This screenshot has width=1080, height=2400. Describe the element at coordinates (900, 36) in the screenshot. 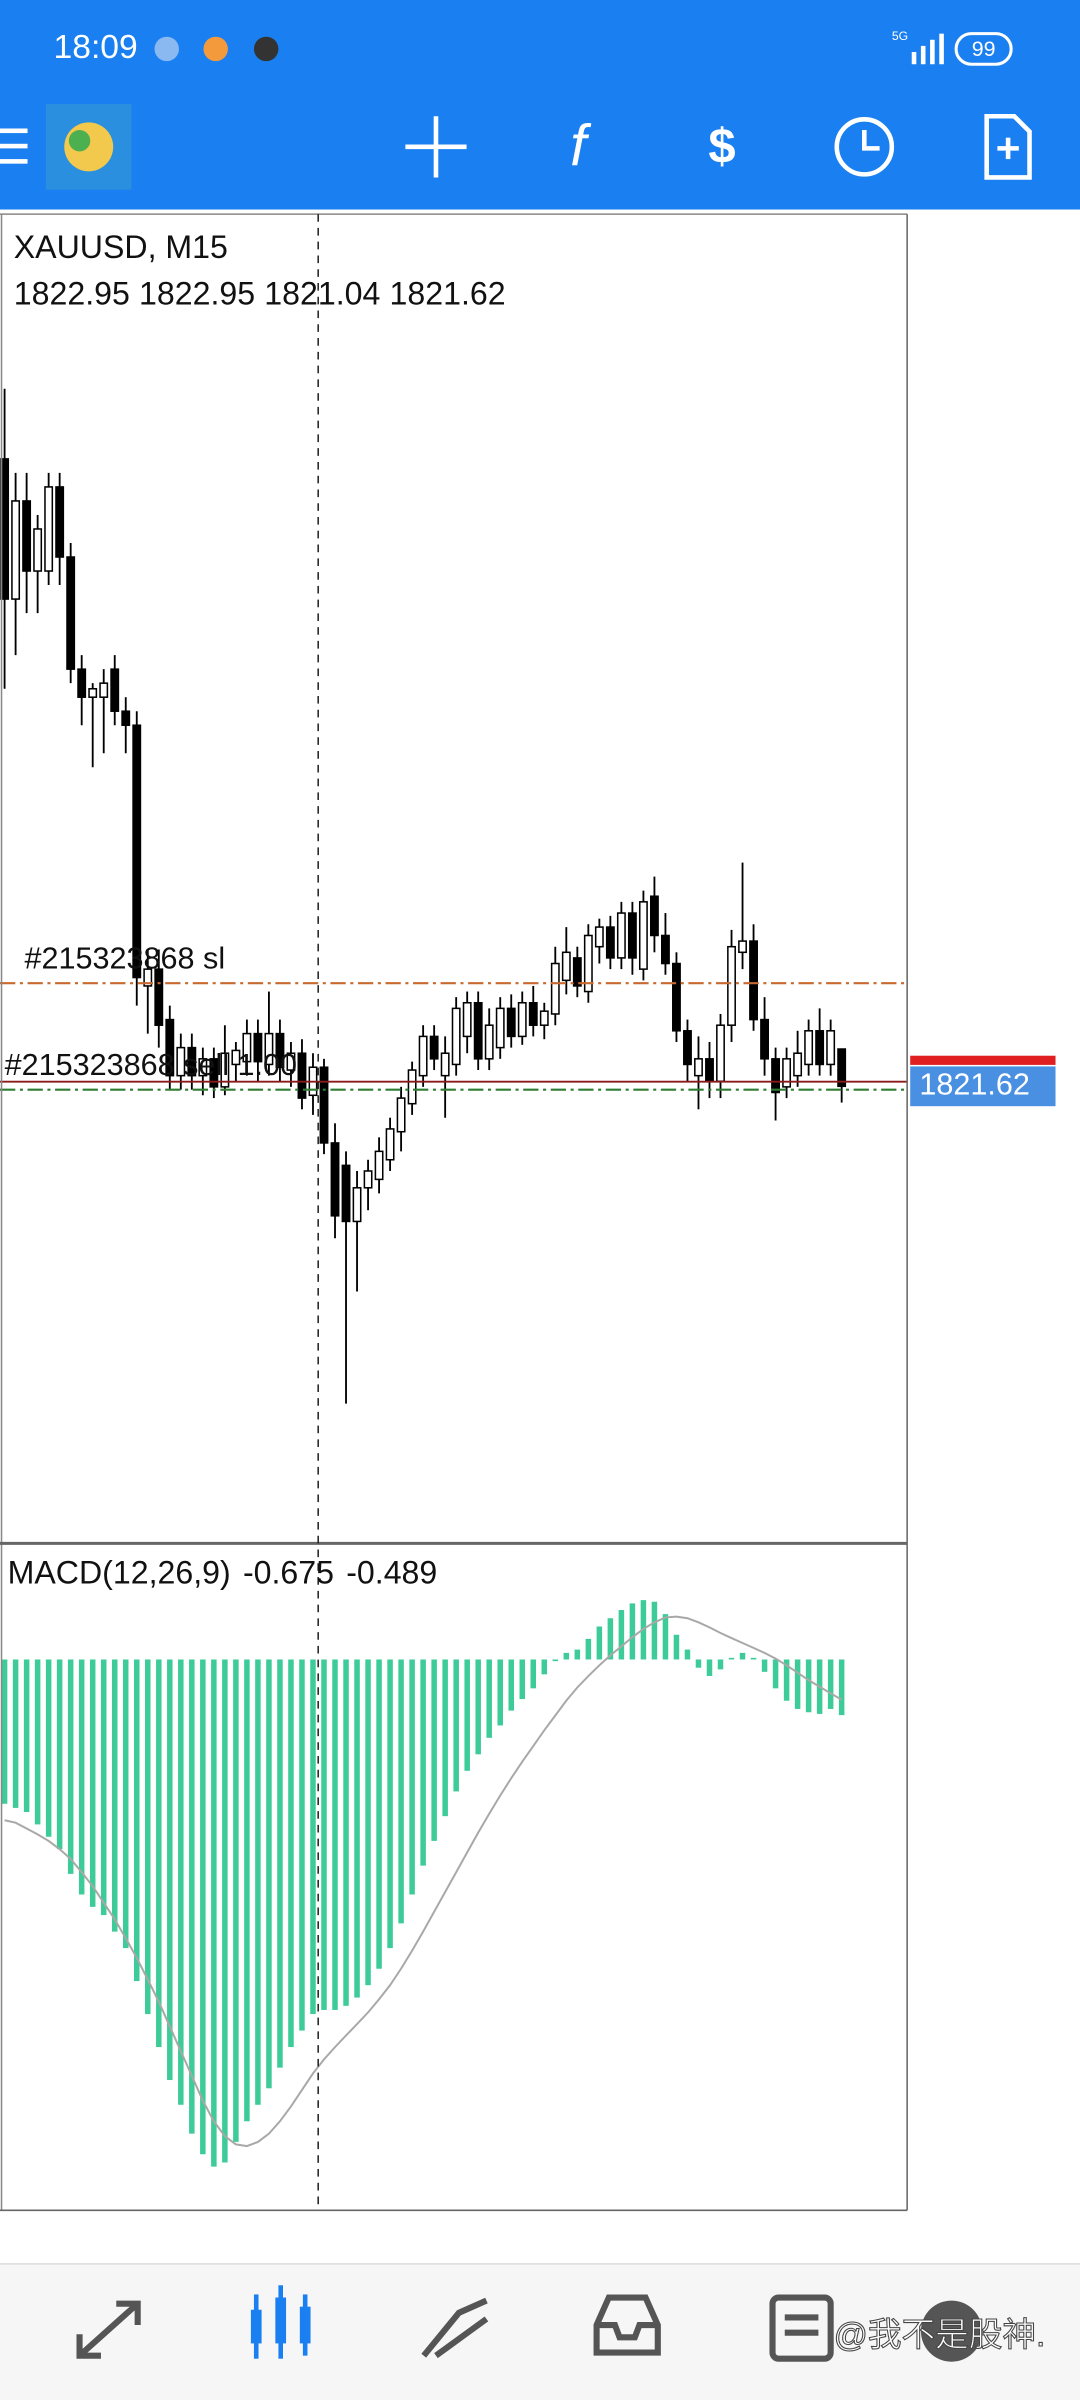

I see `network: 5G` at that location.